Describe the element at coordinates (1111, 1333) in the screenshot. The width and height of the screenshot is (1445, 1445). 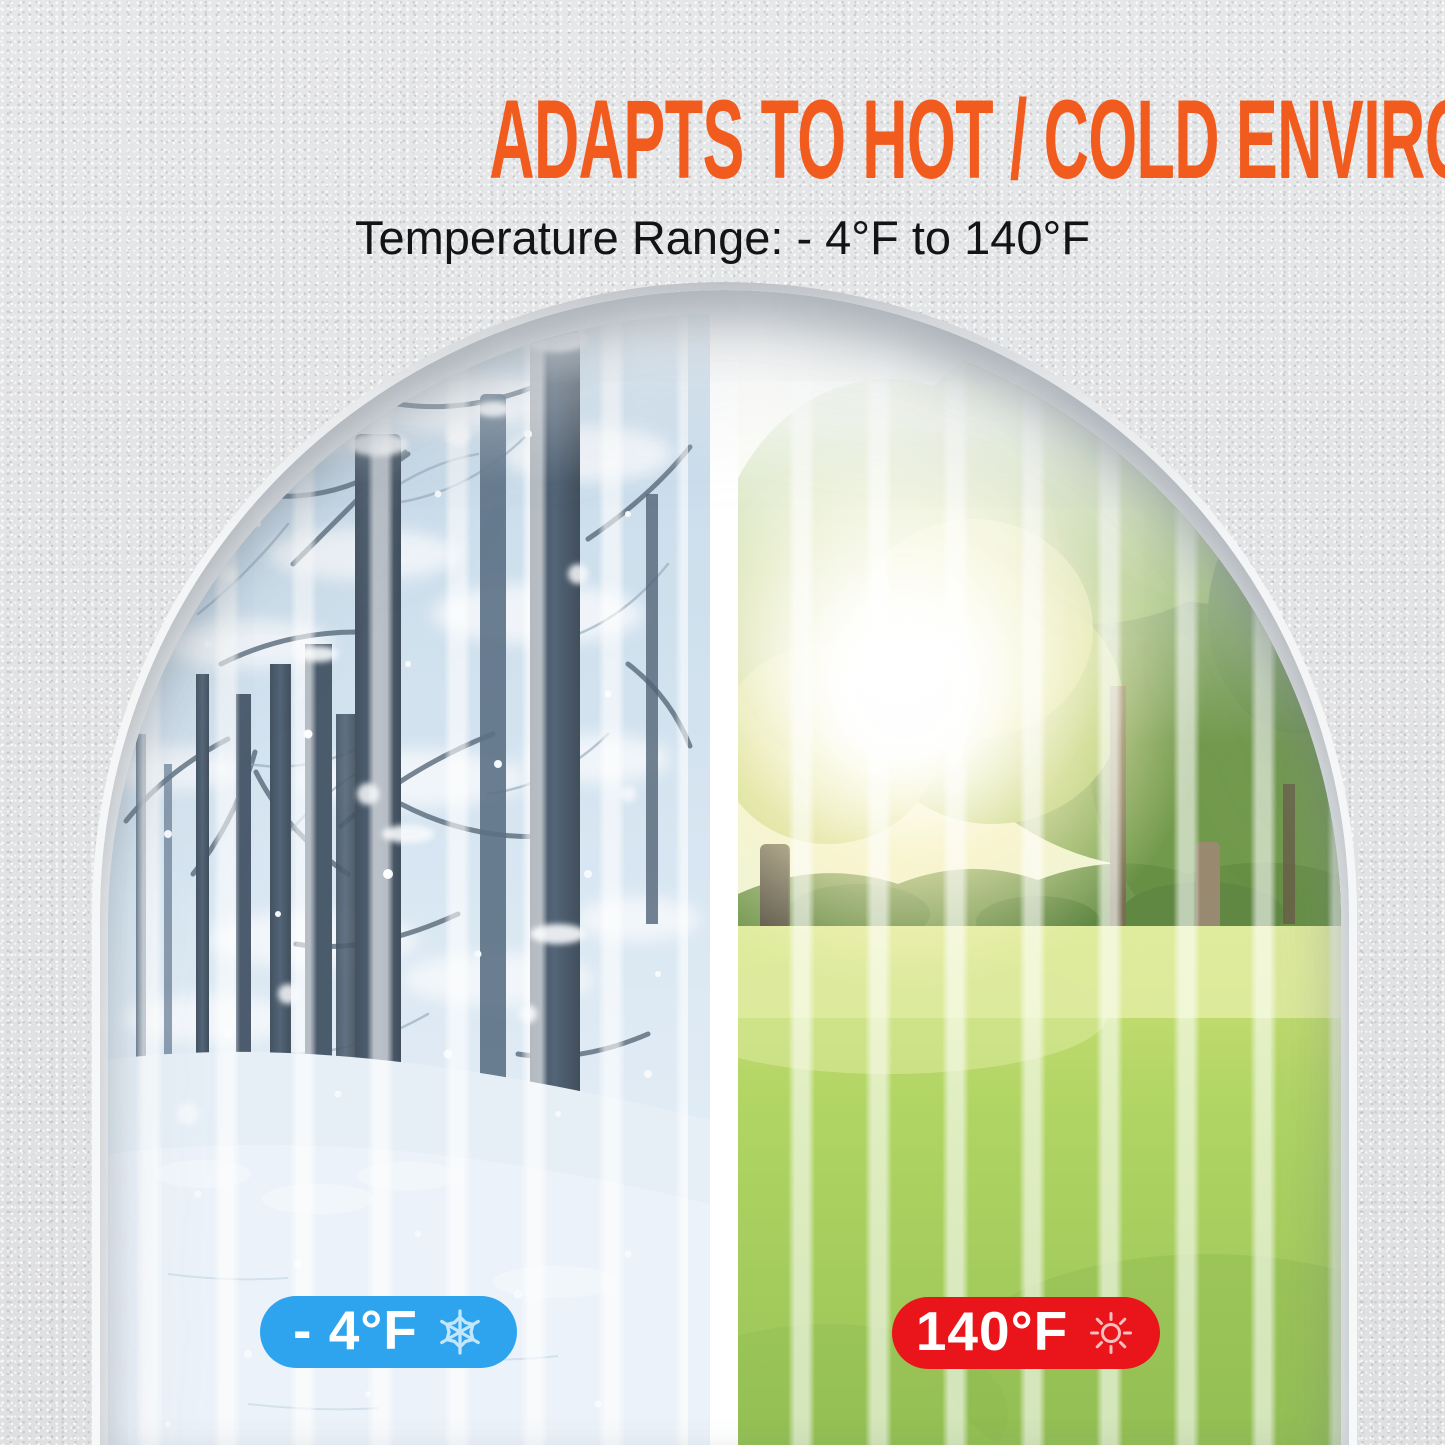
I see `sun-icon` at that location.